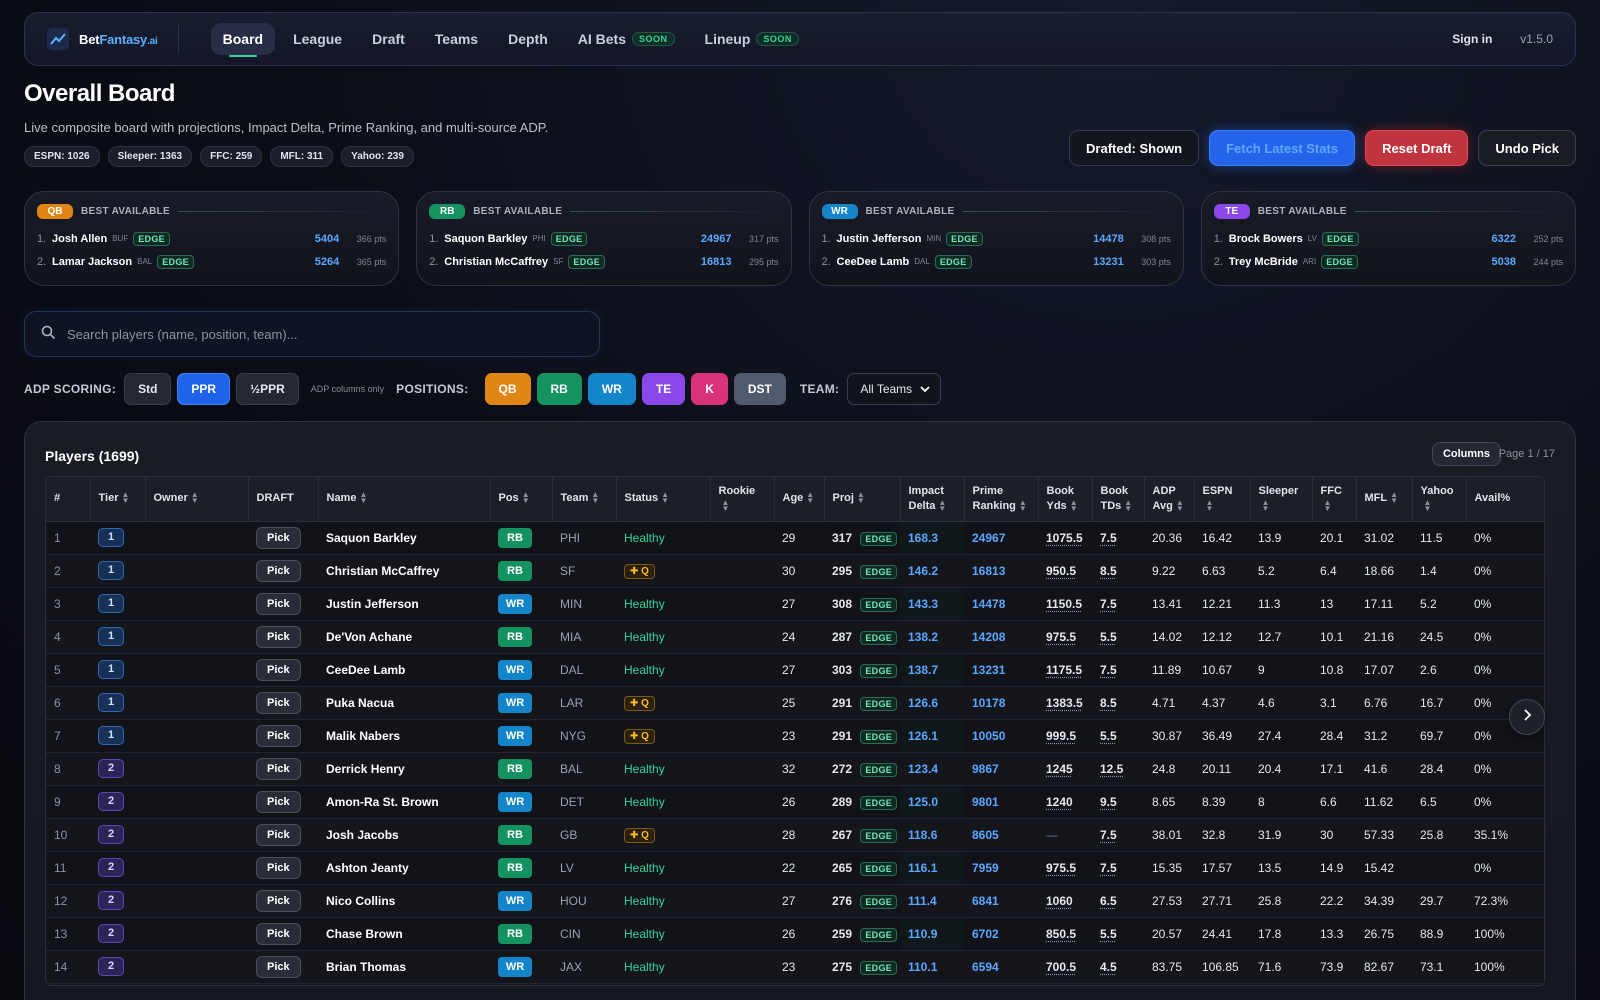 The image size is (1600, 1000). Describe the element at coordinates (626, 39) in the screenshot. I see `nav-ai-bets: AI Bets SOON` at that location.